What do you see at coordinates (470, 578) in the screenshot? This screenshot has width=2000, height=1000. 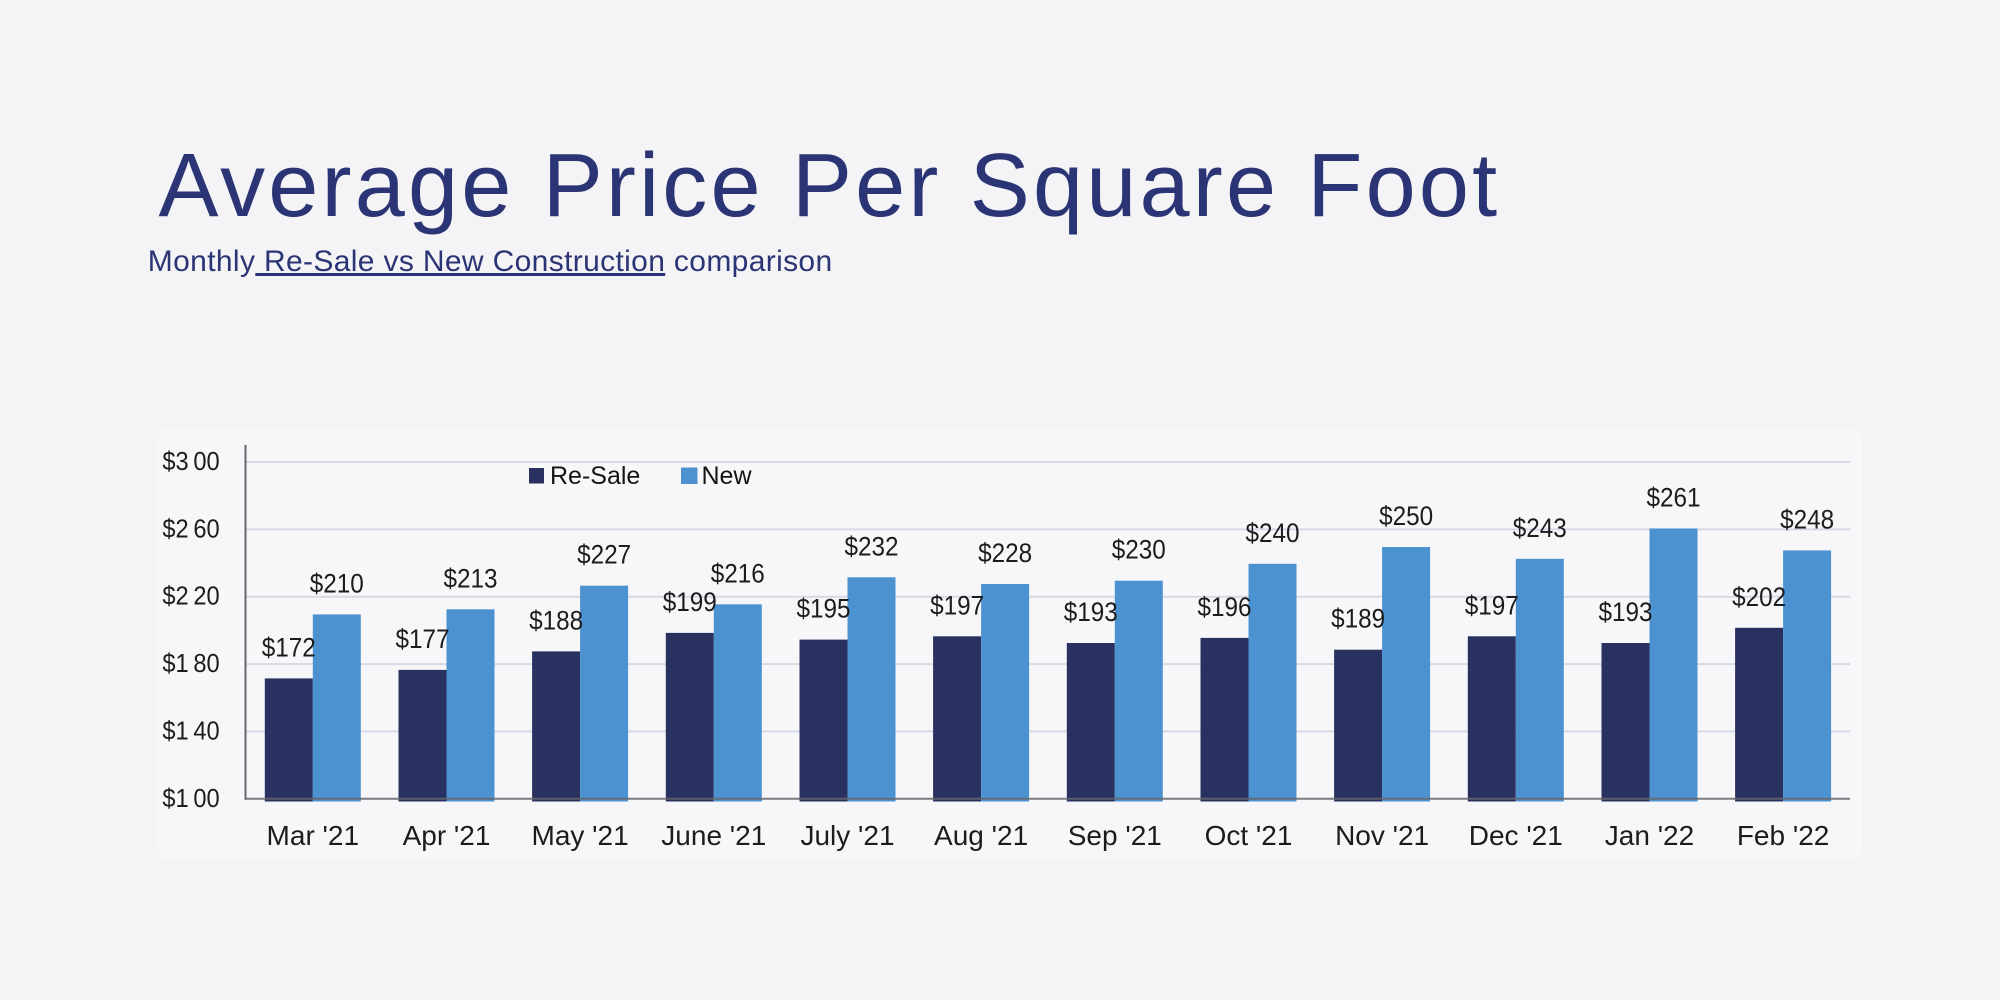 I see `svg-text: $213` at bounding box center [470, 578].